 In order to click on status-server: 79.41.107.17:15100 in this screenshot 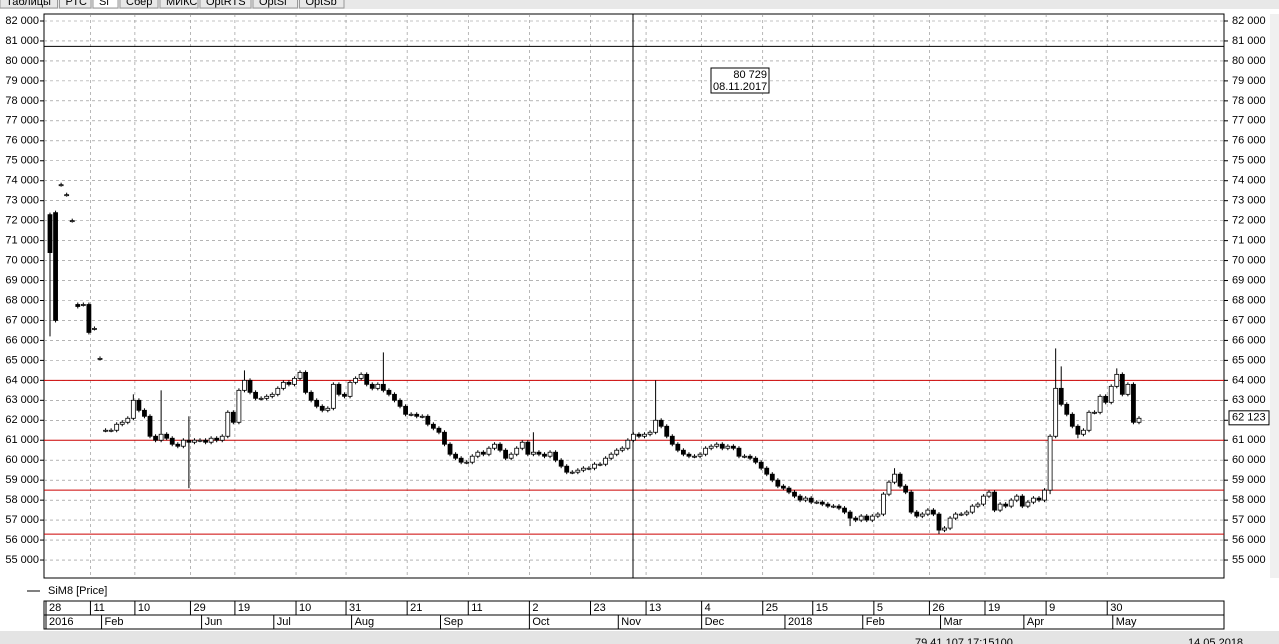, I will do `click(964, 640)`.